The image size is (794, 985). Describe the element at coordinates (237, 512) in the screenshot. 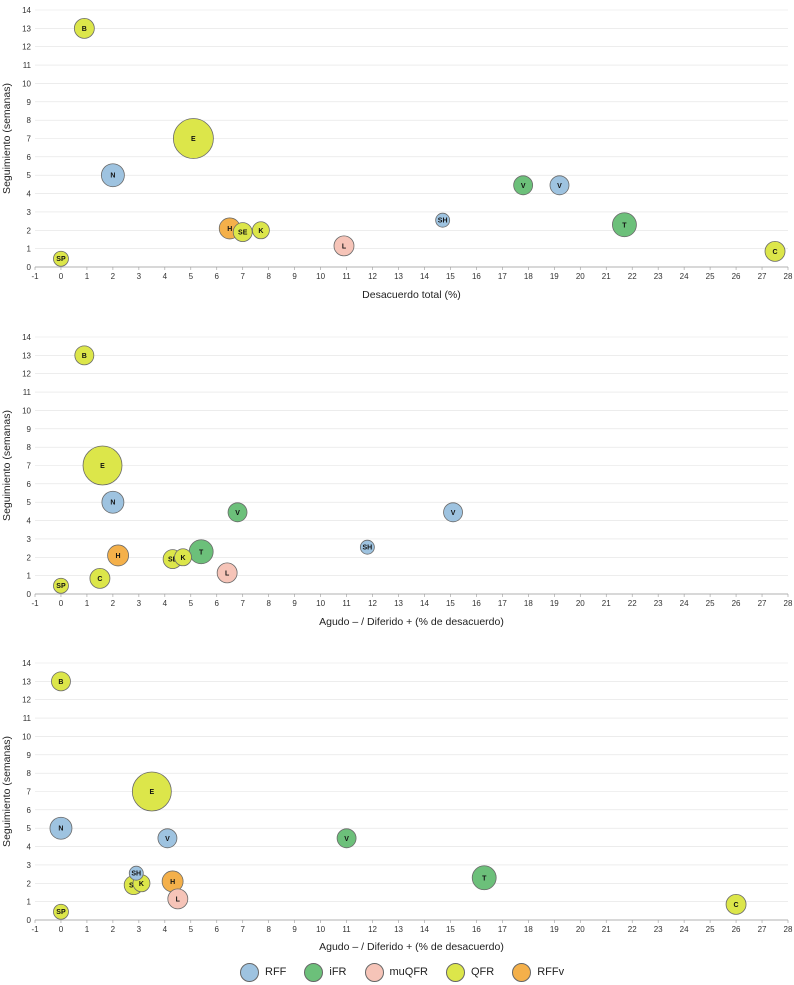

I see `bubble-iFR-V` at that location.